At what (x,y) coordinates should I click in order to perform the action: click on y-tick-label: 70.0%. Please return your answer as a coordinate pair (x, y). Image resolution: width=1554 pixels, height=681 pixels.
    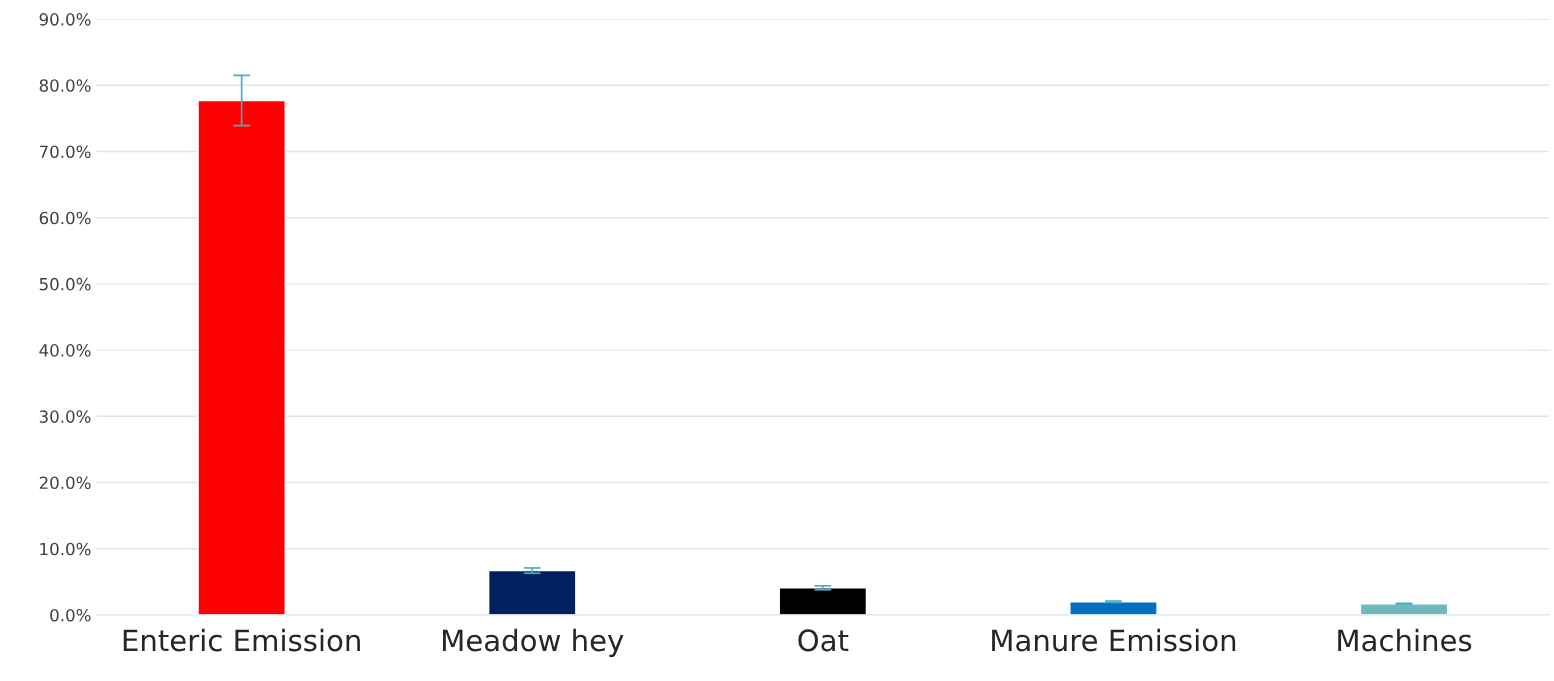
    Looking at the image, I should click on (65, 152).